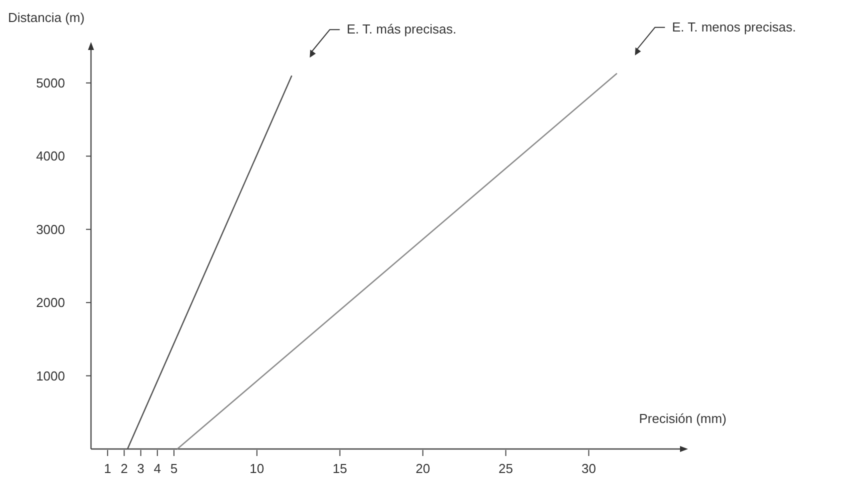  What do you see at coordinates (108, 468) in the screenshot?
I see `x-tick-label: 1` at bounding box center [108, 468].